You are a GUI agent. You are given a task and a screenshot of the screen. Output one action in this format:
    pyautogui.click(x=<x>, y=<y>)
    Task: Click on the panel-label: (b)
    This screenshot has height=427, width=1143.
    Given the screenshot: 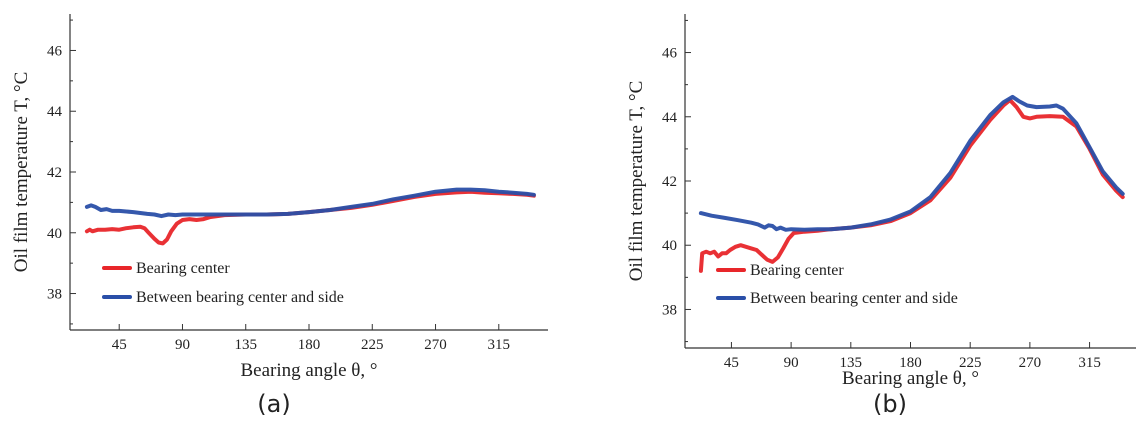 What is the action you would take?
    pyautogui.click(x=890, y=404)
    